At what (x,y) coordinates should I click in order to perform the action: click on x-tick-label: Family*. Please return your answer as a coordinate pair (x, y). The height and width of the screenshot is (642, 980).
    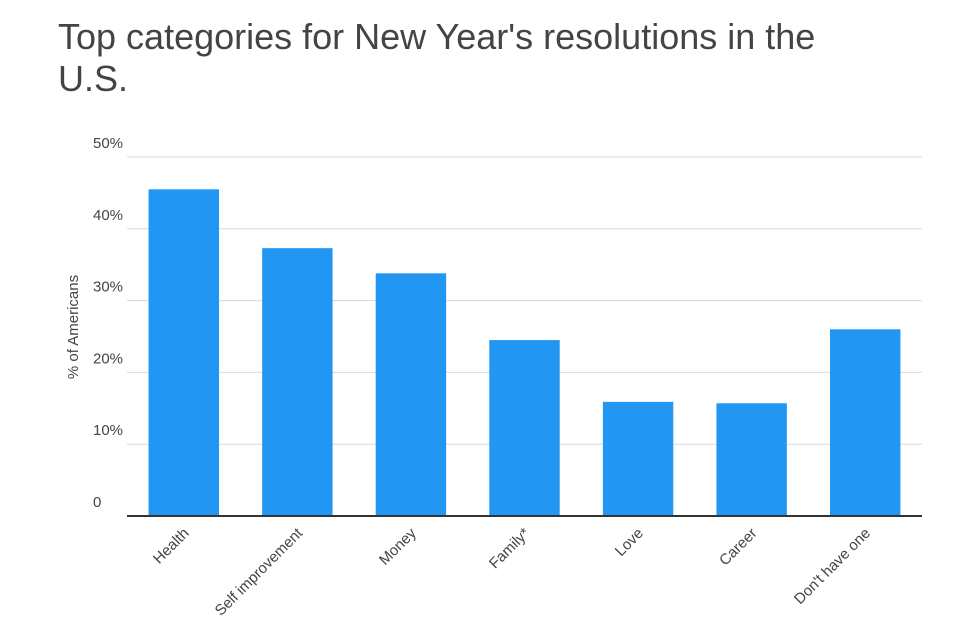
    Looking at the image, I should click on (509, 548).